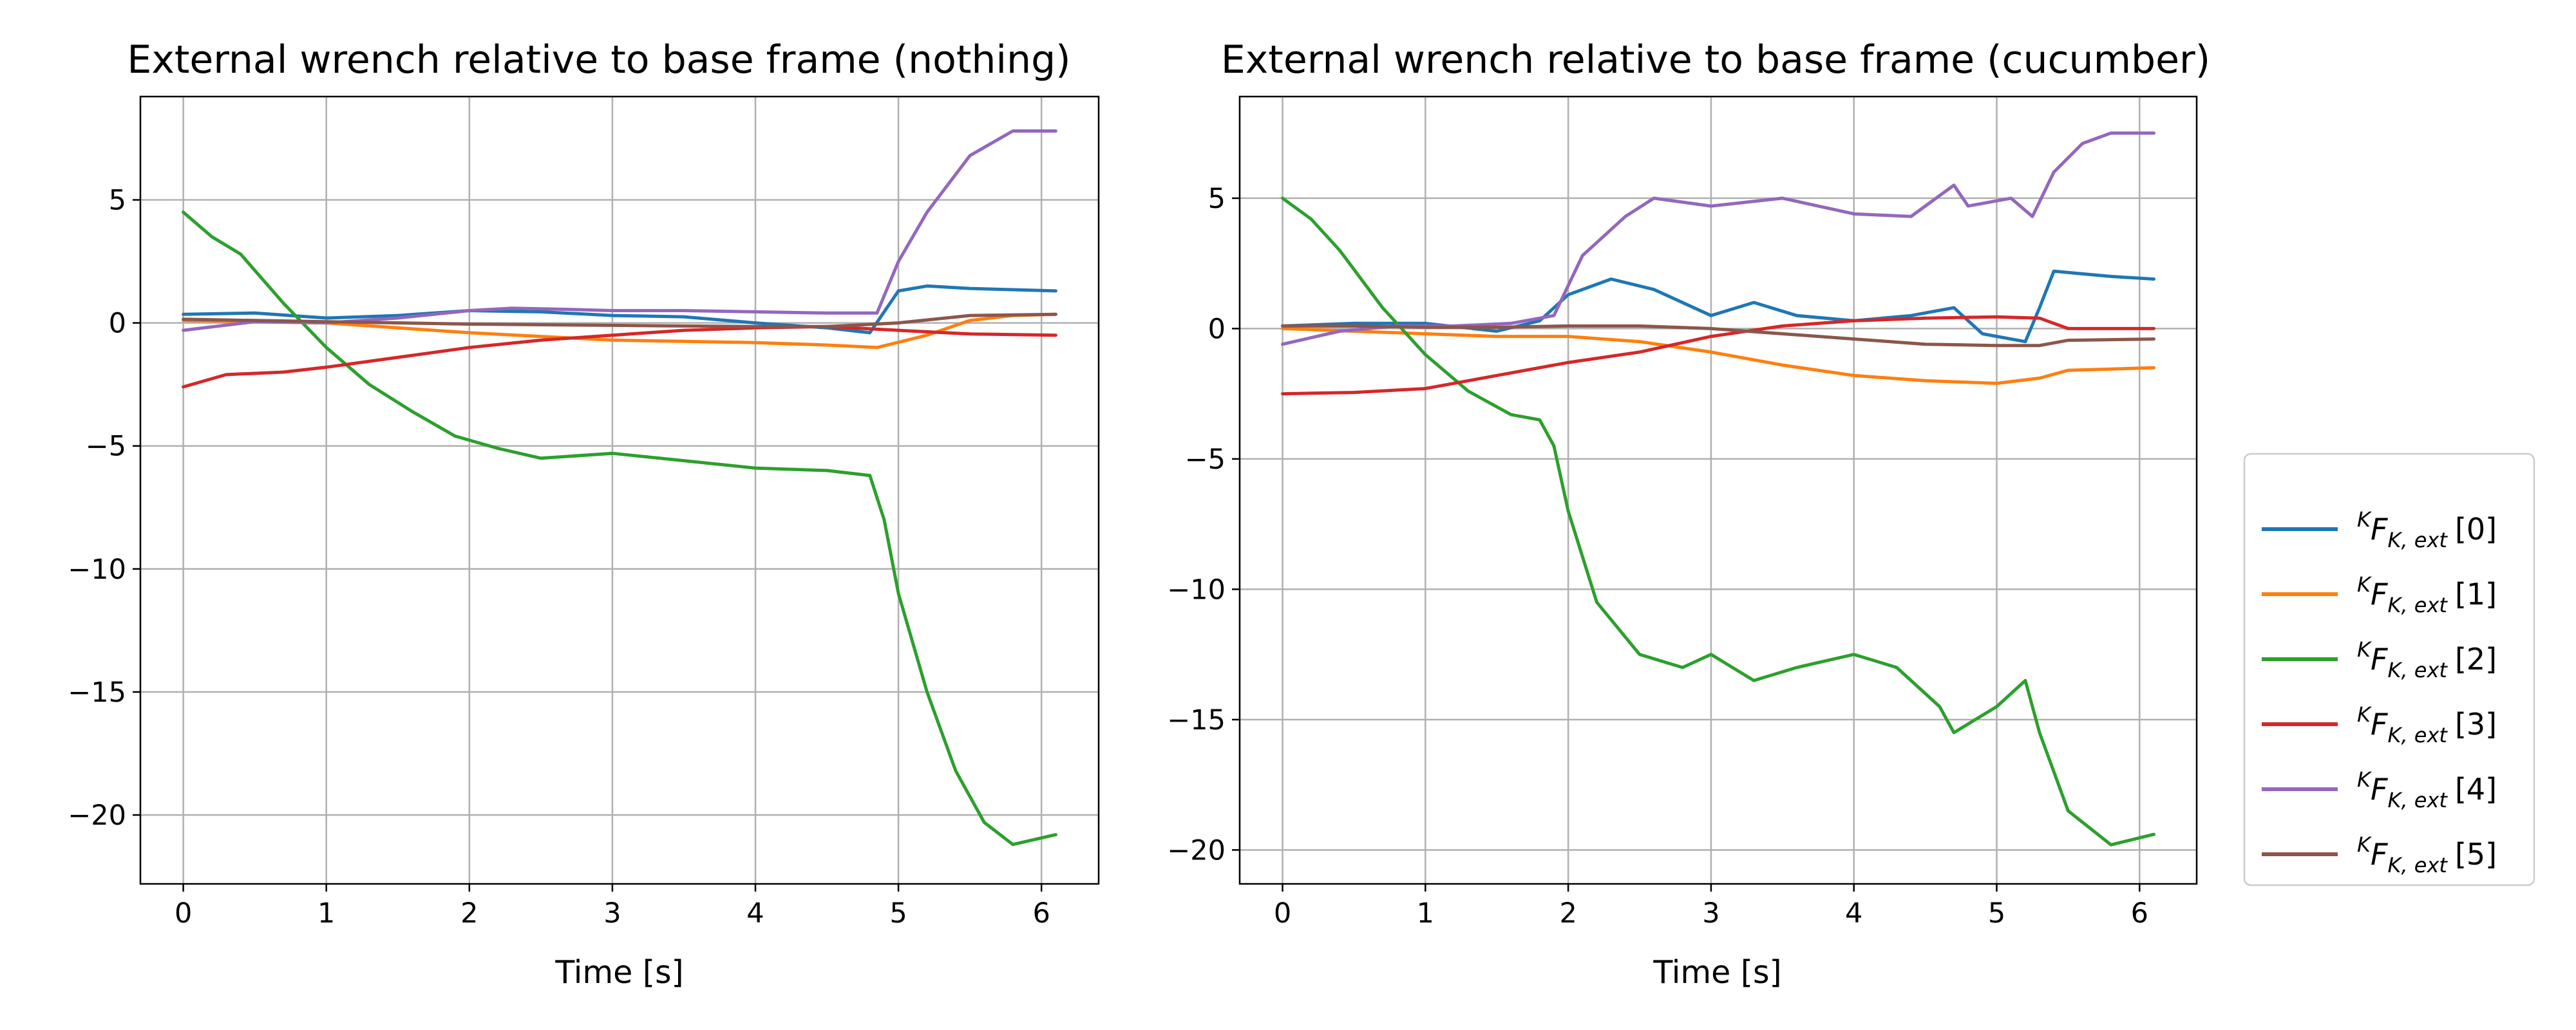  I want to click on y-tick-label-cucumber: 0, so click(1217, 329).